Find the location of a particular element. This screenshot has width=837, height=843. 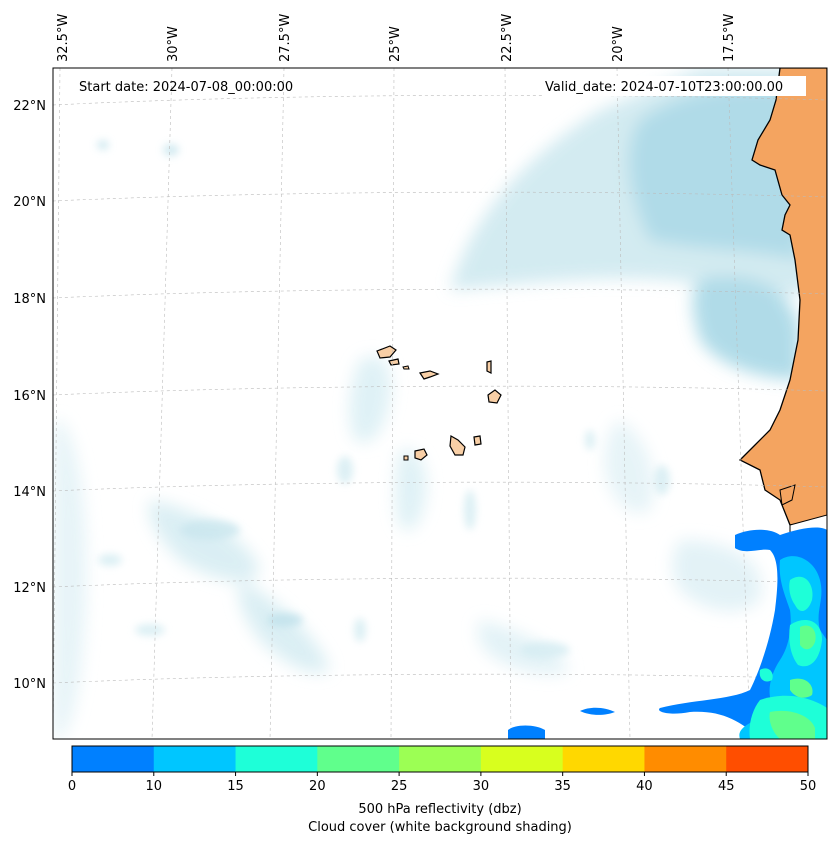

lat-label: 20°N is located at coordinates (29, 202).